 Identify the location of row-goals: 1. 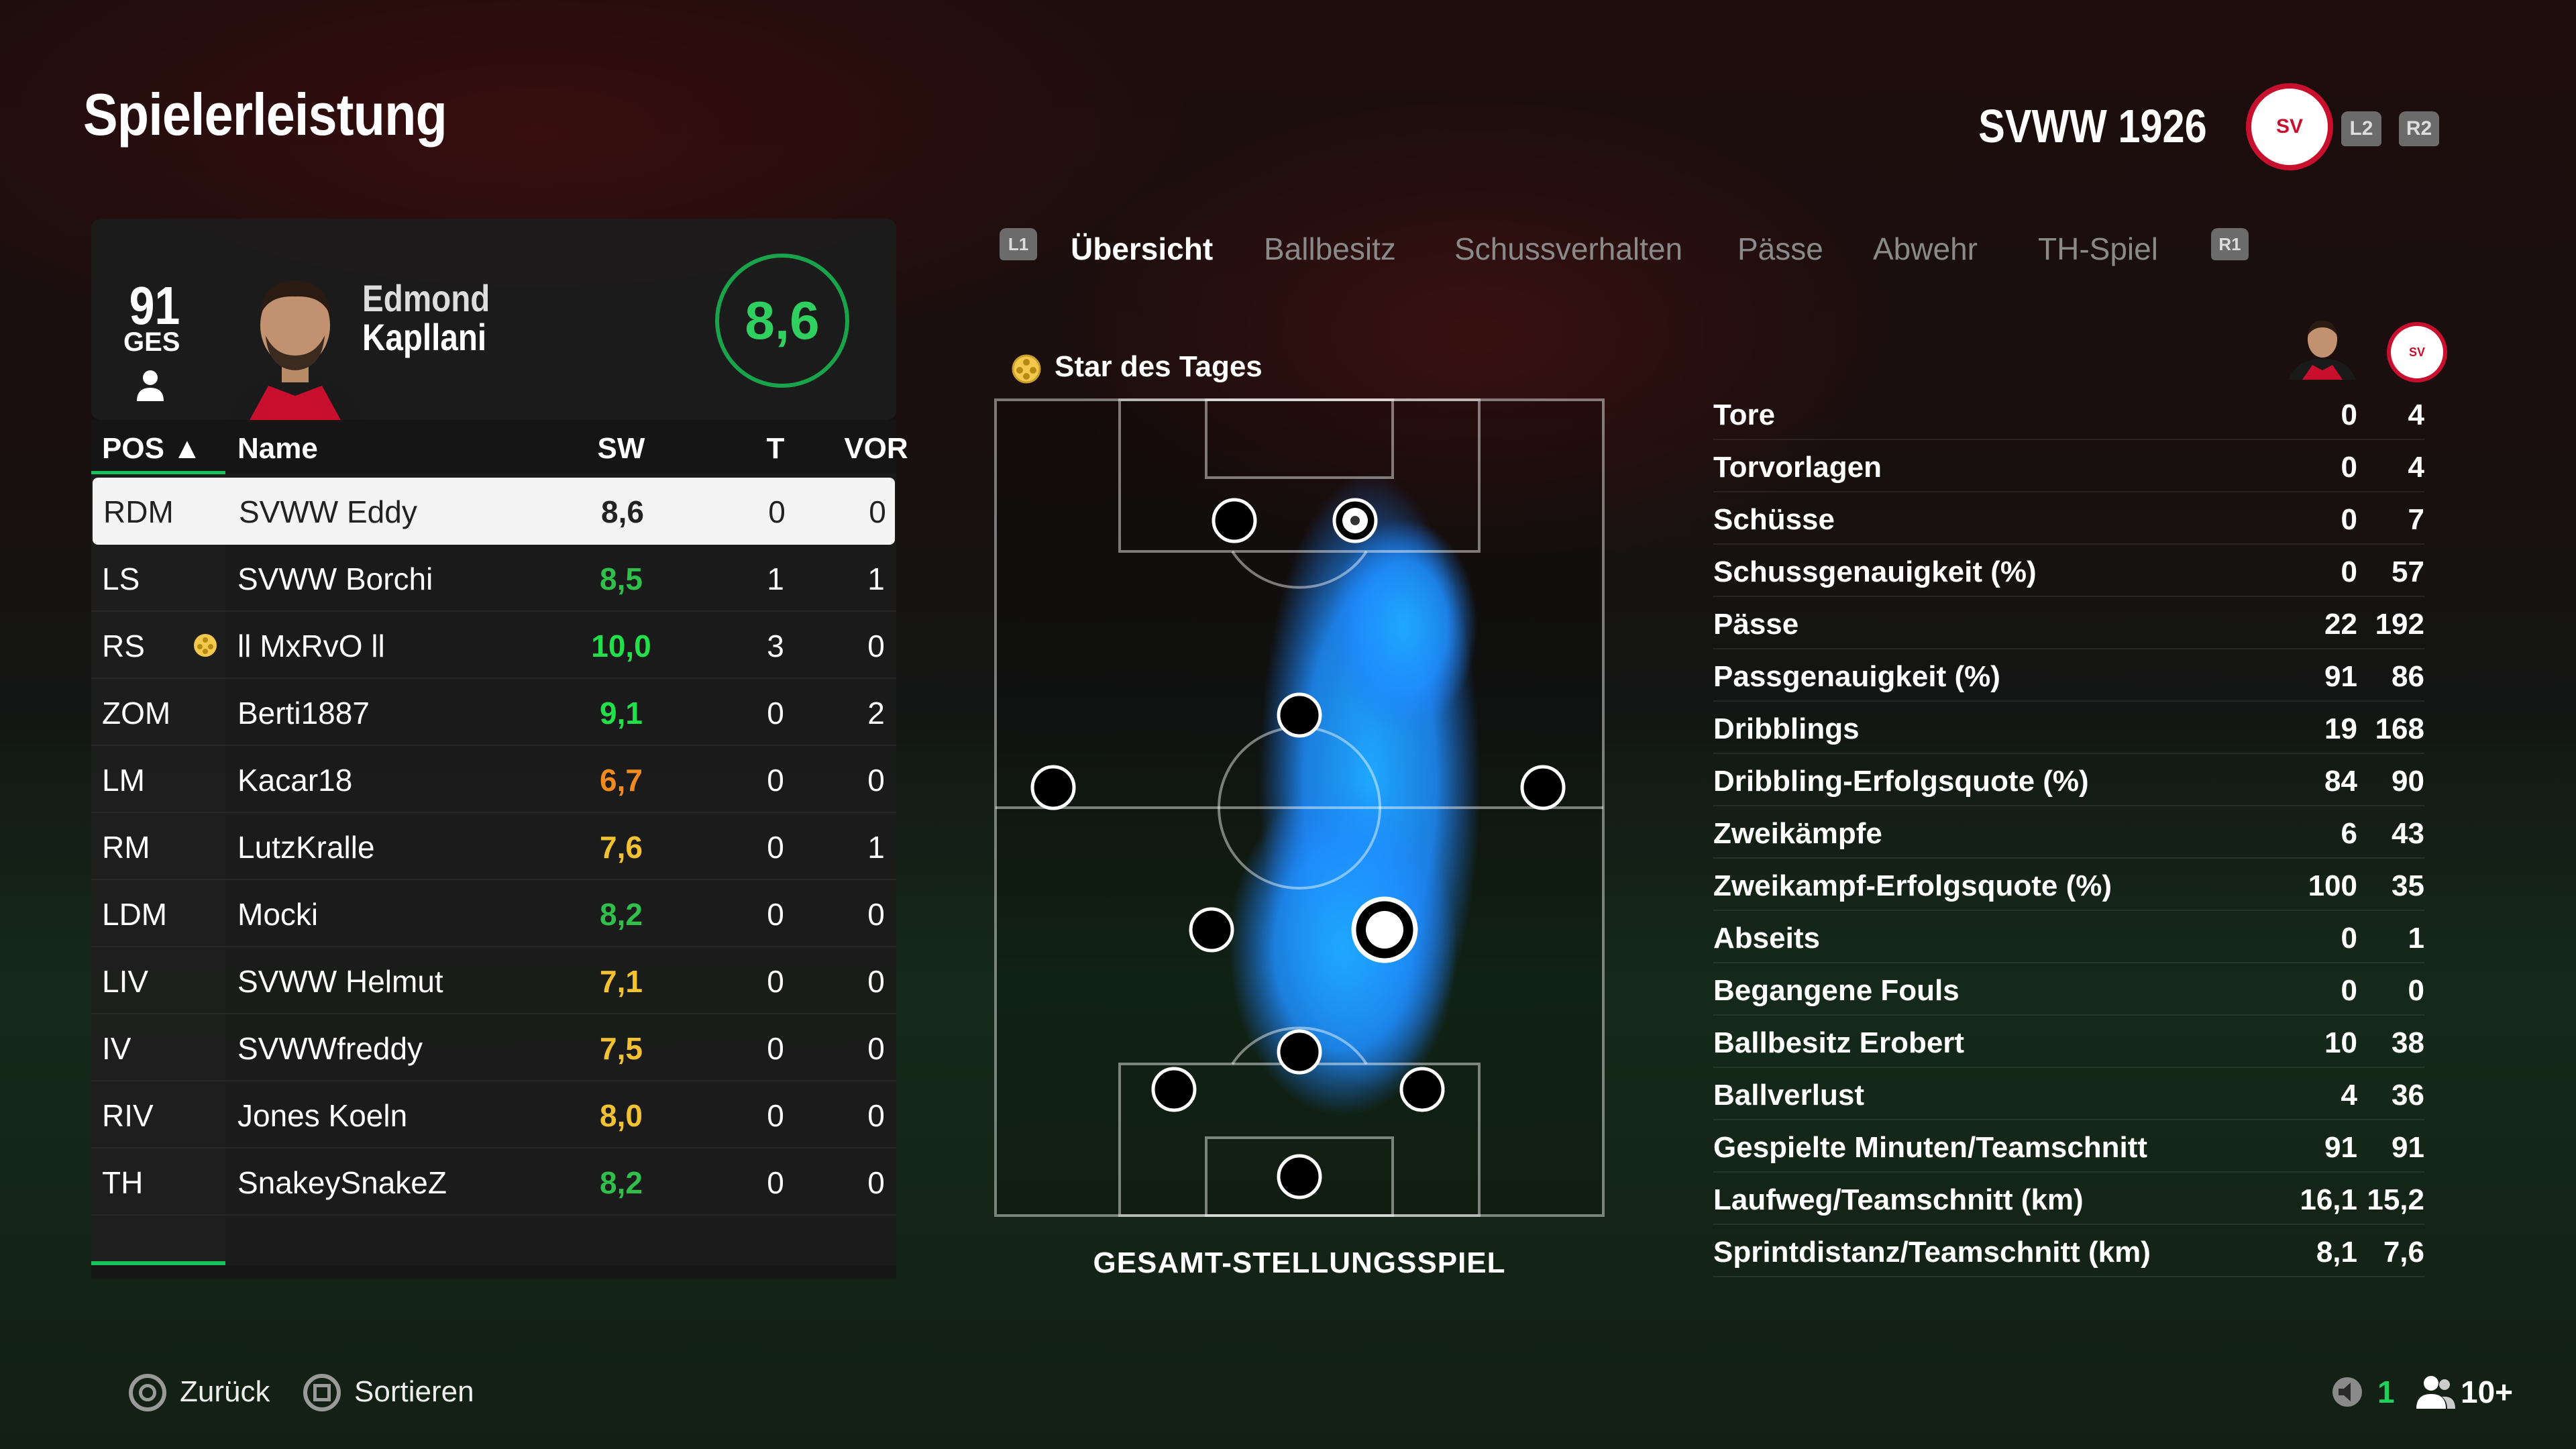
(775, 578).